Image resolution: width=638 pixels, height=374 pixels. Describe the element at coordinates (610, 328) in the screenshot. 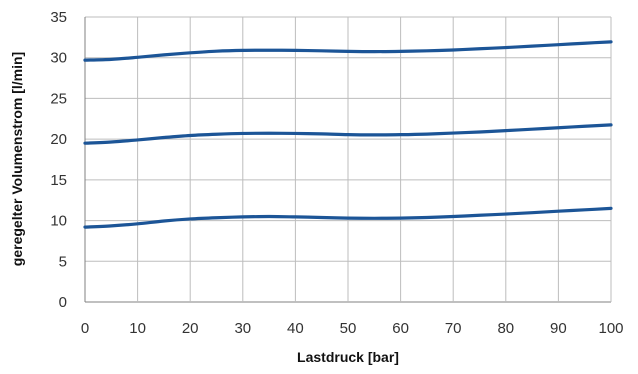

I see `x-tick-label: 100` at that location.